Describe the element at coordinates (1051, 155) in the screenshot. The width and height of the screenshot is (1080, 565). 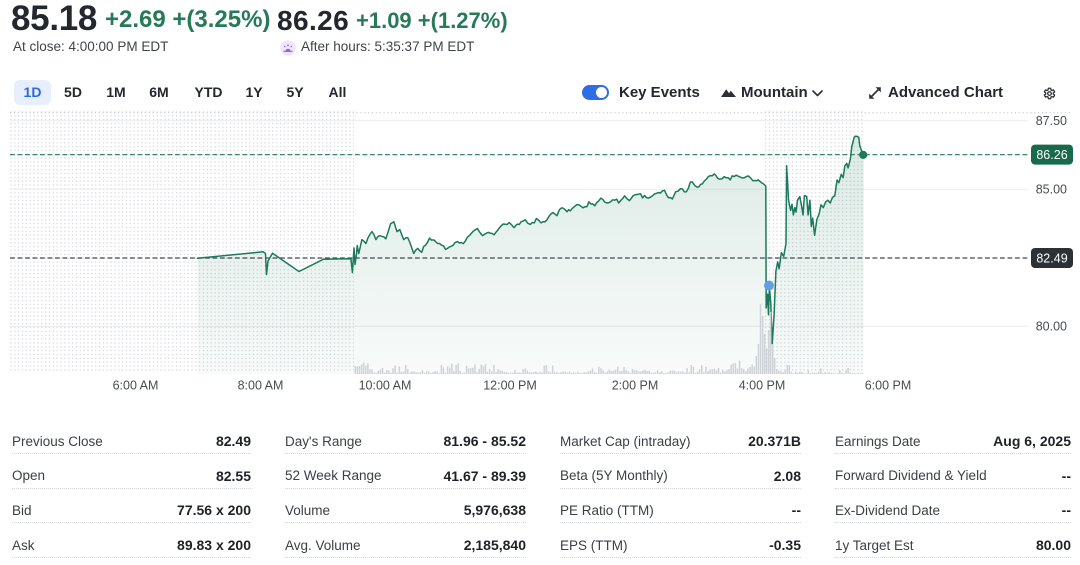
I see `svg-text: 86.26` at that location.